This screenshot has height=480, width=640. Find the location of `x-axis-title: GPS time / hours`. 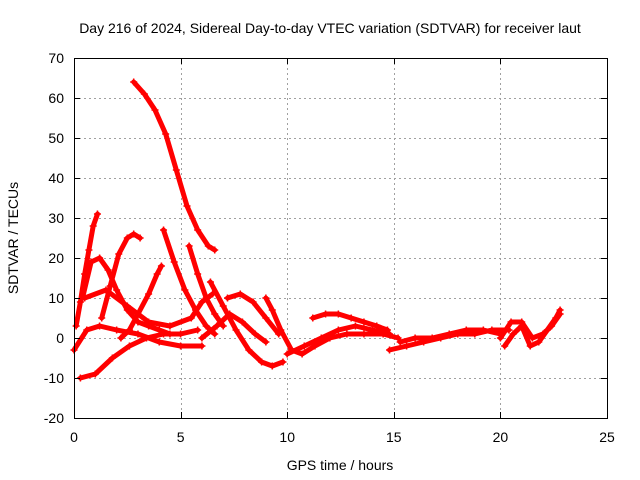

x-axis-title: GPS time / hours is located at coordinates (340, 465).